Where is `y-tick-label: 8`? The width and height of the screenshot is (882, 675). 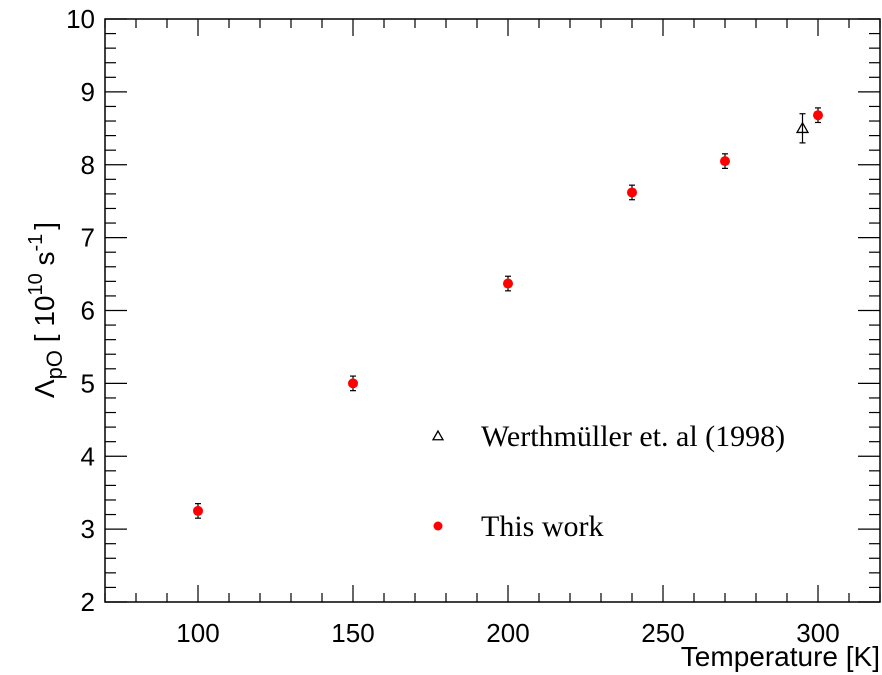
y-tick-label: 8 is located at coordinates (88, 165).